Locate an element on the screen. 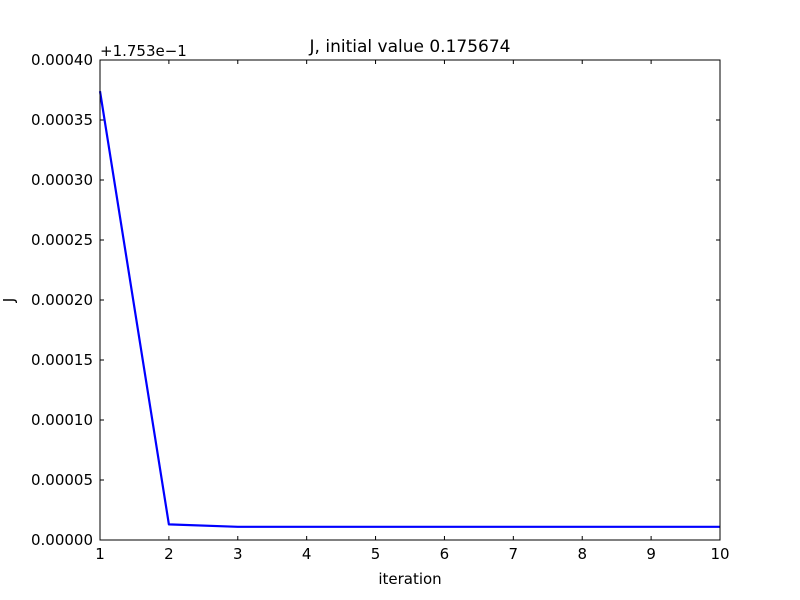 The height and width of the screenshot is (600, 800). y-tick-label: 0.00040 is located at coordinates (62, 60).